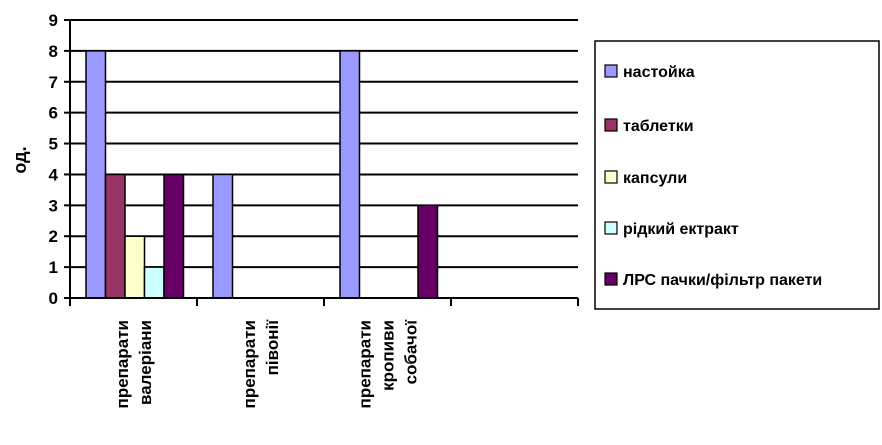  Describe the element at coordinates (53, 144) in the screenshot. I see `y-tick-label: 5` at that location.